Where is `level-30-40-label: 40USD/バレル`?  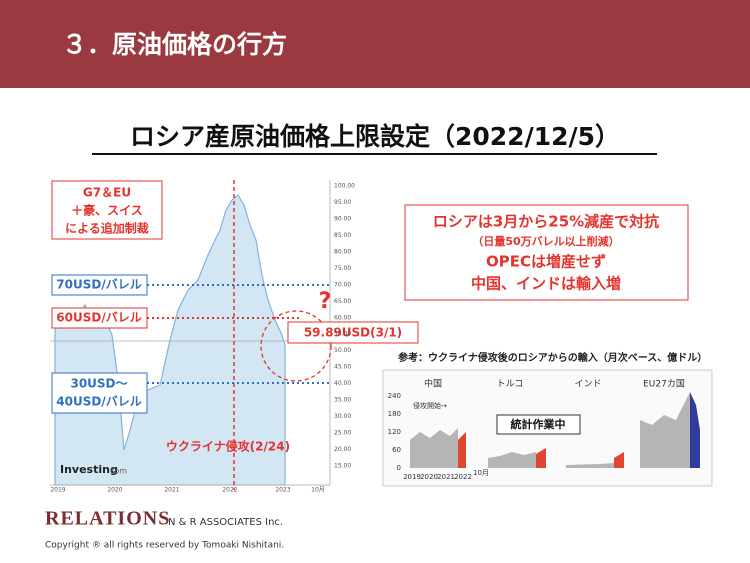 level-30-40-label: 40USD/バレル is located at coordinates (98, 402).